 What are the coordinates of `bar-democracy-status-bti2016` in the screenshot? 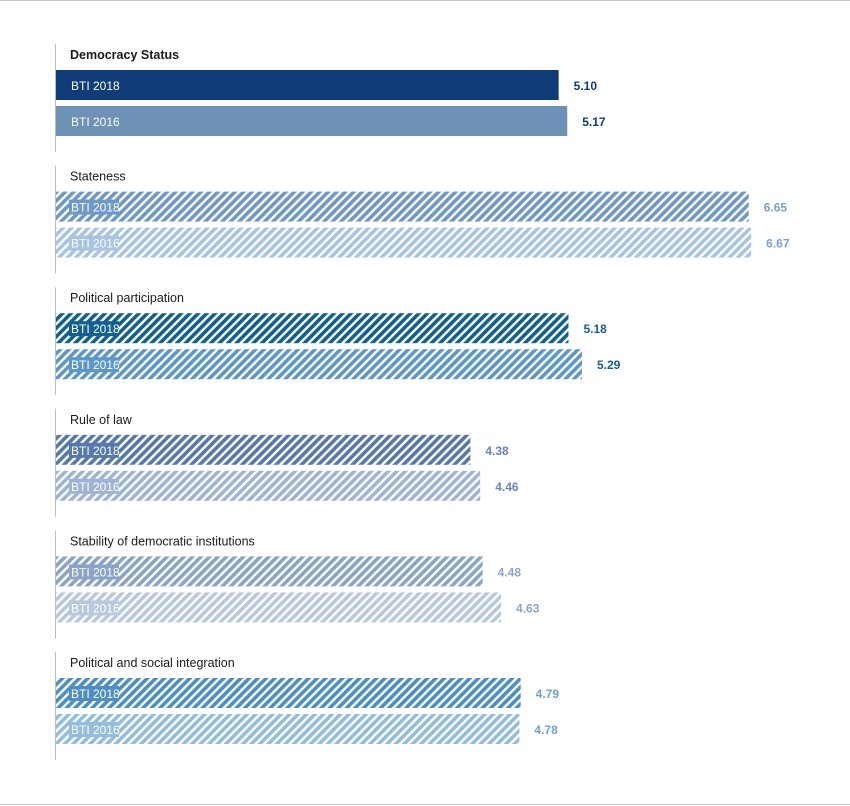 It's located at (312, 121).